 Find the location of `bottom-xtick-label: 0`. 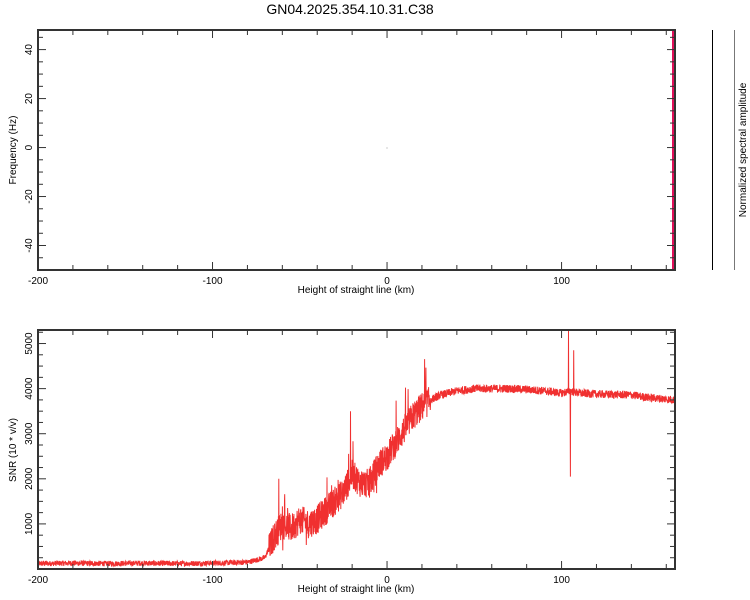

bottom-xtick-label: 0 is located at coordinates (387, 580).